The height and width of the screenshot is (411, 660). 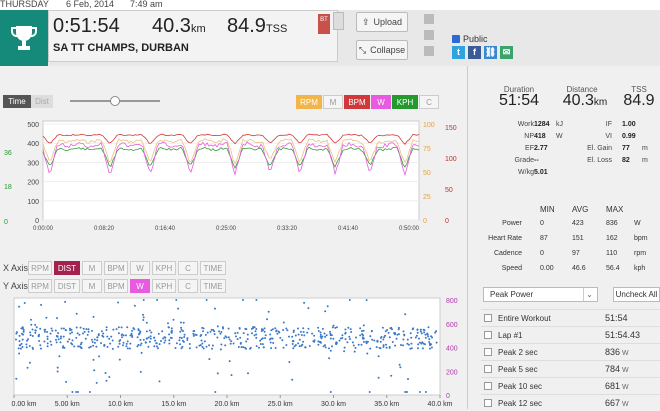 I want to click on comment-icon, so click(x=429, y=35).